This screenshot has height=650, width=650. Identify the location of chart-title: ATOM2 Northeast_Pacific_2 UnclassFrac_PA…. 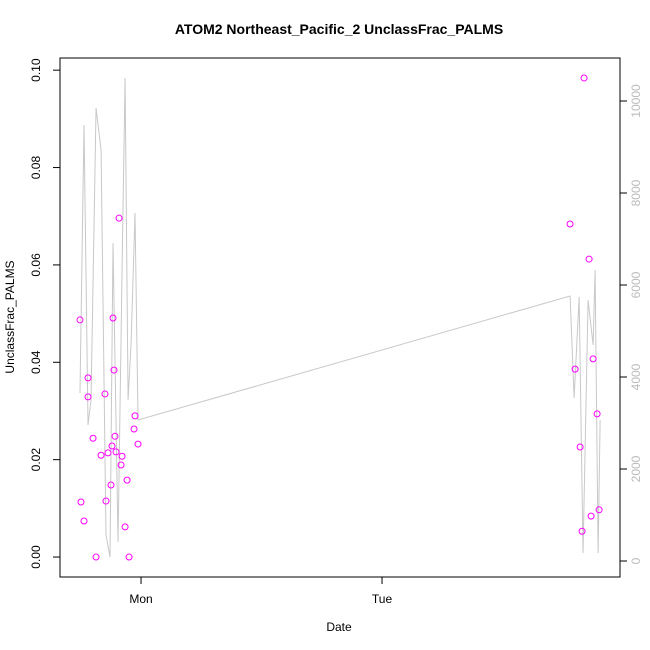
(339, 29).